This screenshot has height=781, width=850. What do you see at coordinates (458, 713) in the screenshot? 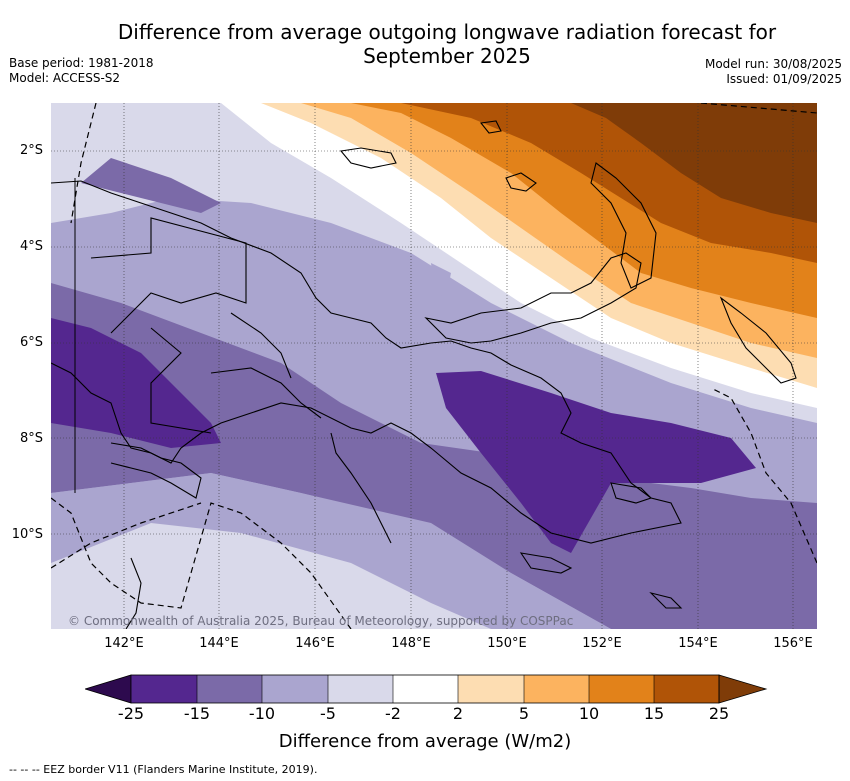
I see `colorbar-tick: 2` at bounding box center [458, 713].